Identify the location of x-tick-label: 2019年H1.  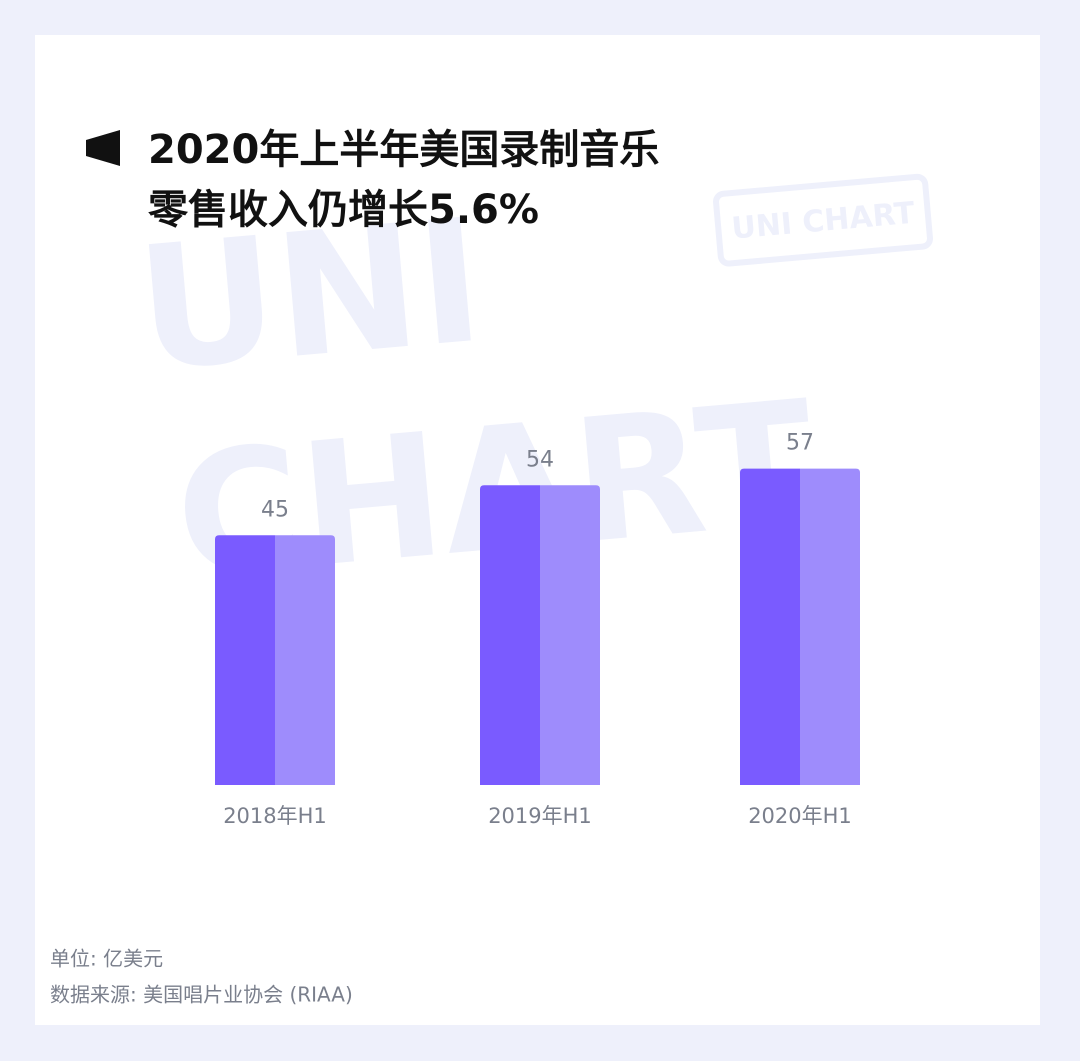
(540, 816).